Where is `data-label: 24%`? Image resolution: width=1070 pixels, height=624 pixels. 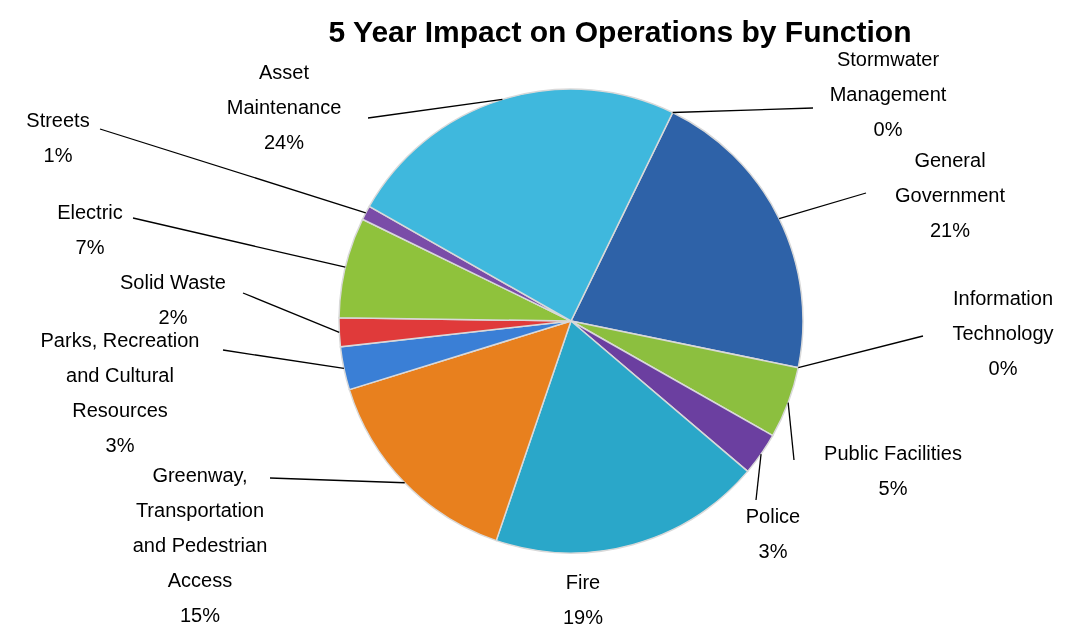 data-label: 24% is located at coordinates (284, 142).